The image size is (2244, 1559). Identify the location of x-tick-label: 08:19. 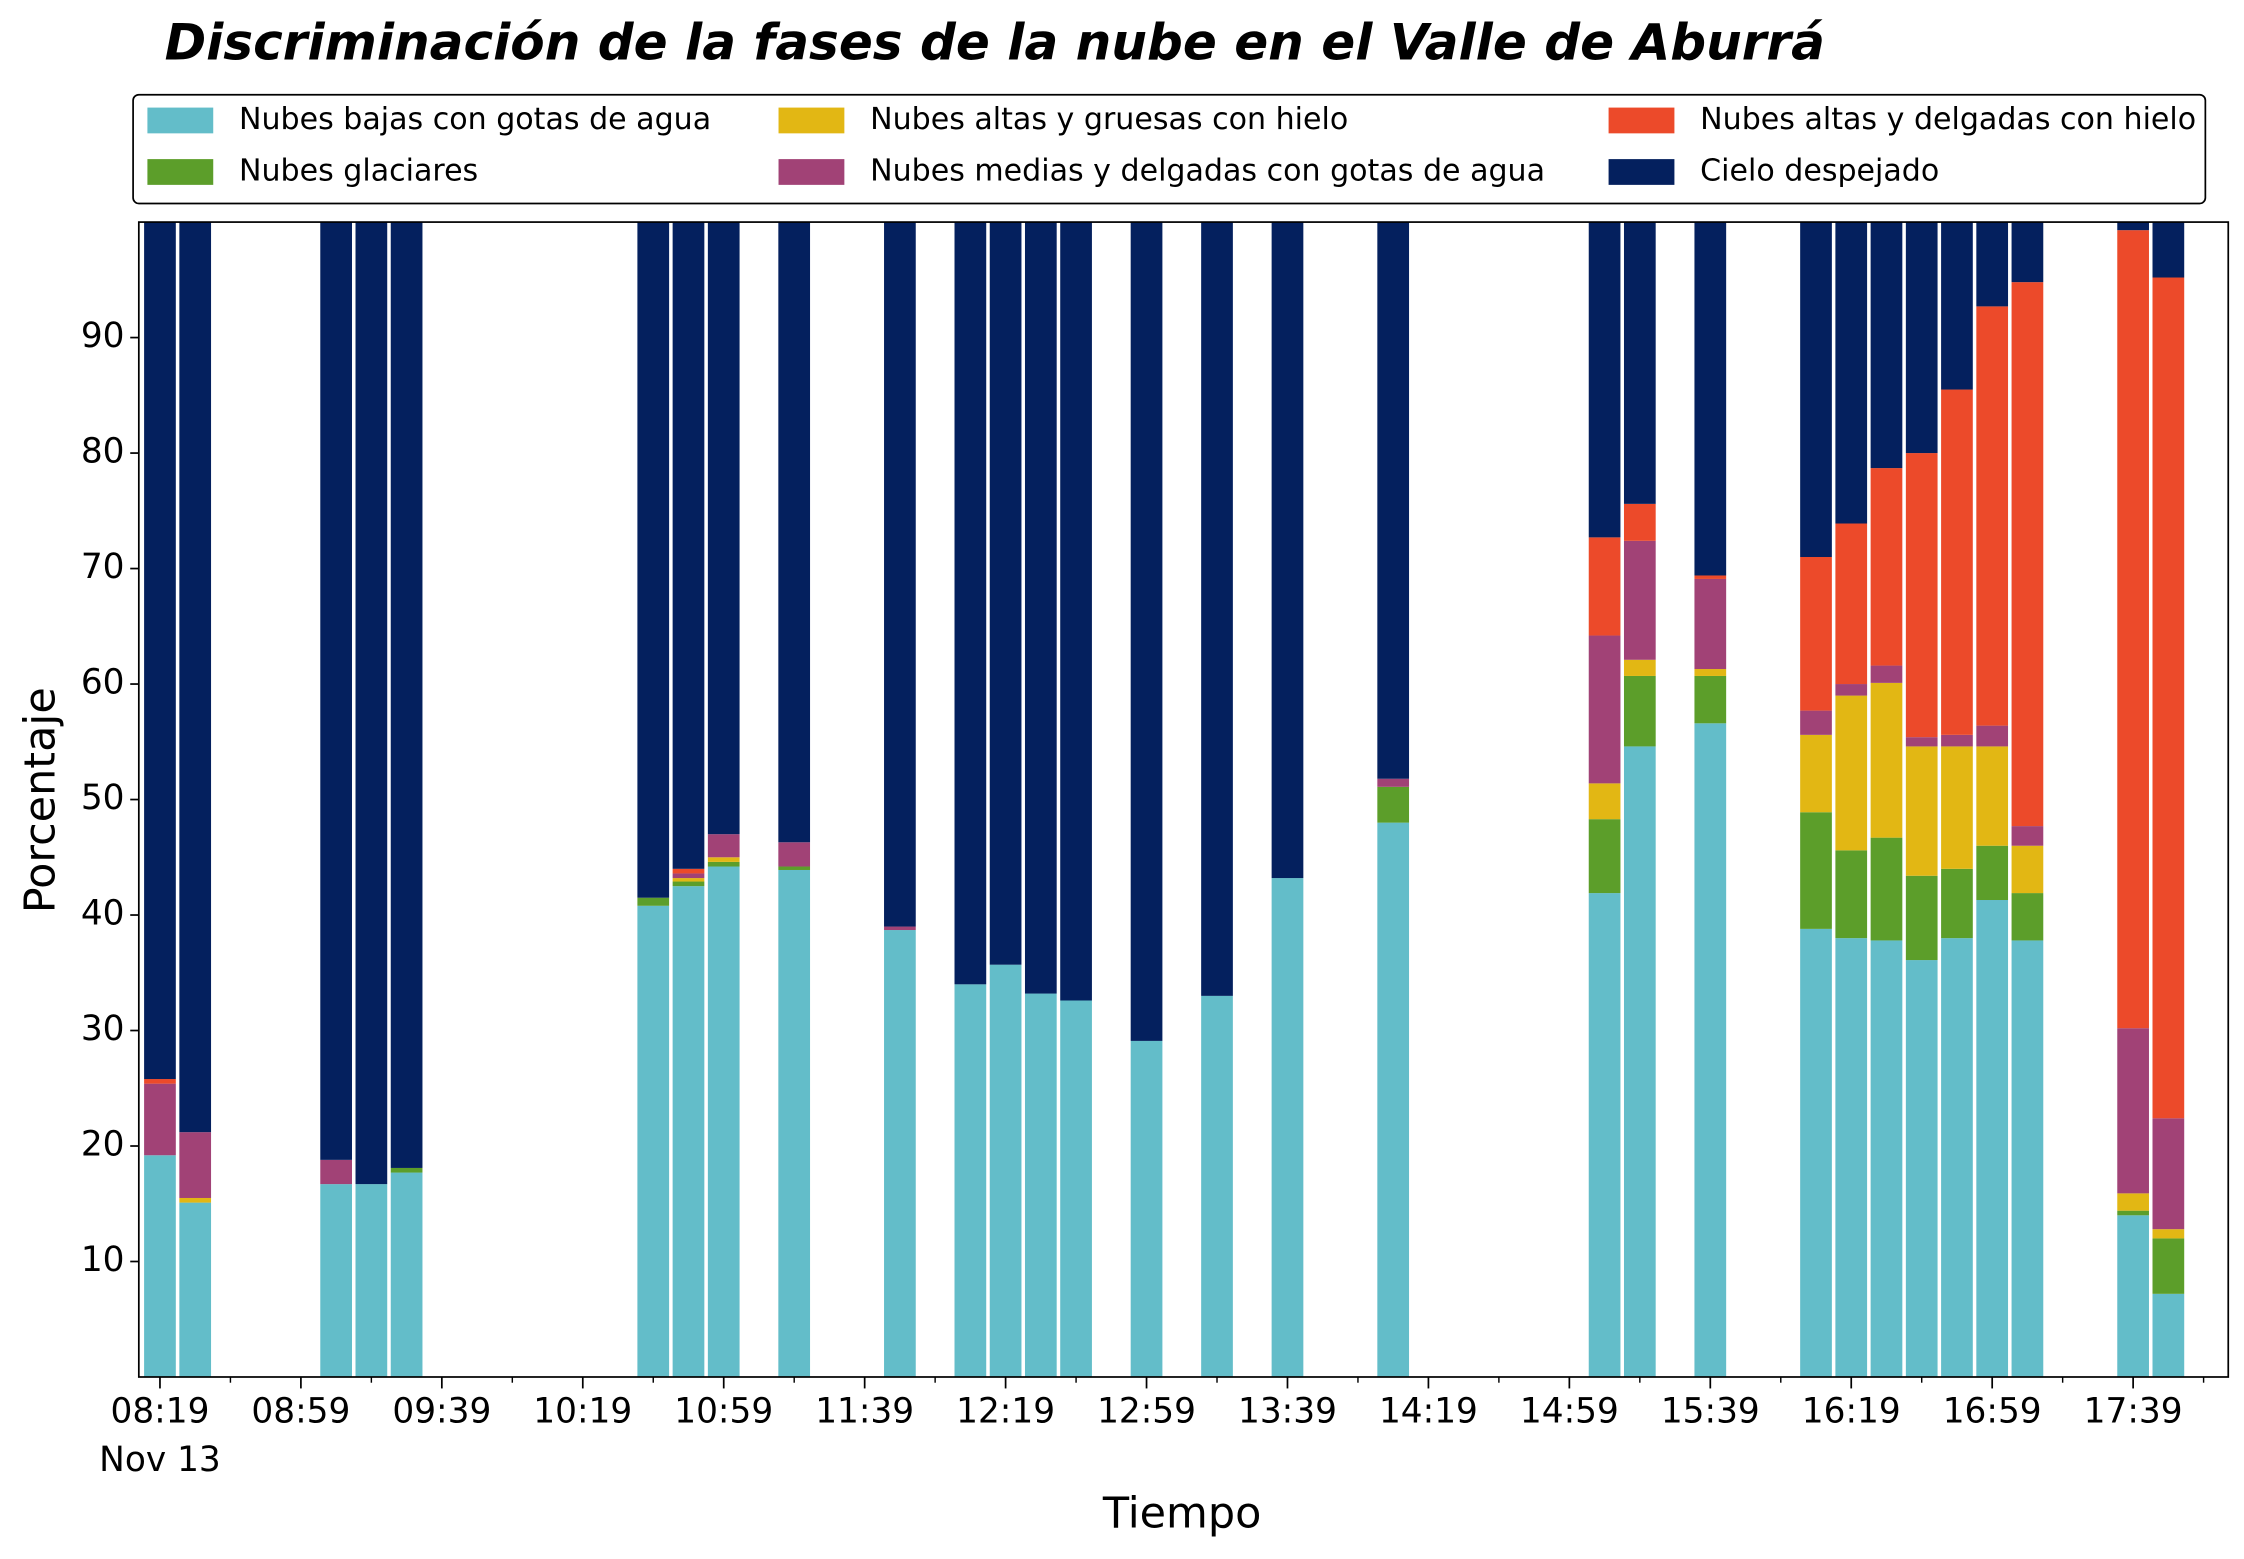
(159, 1411).